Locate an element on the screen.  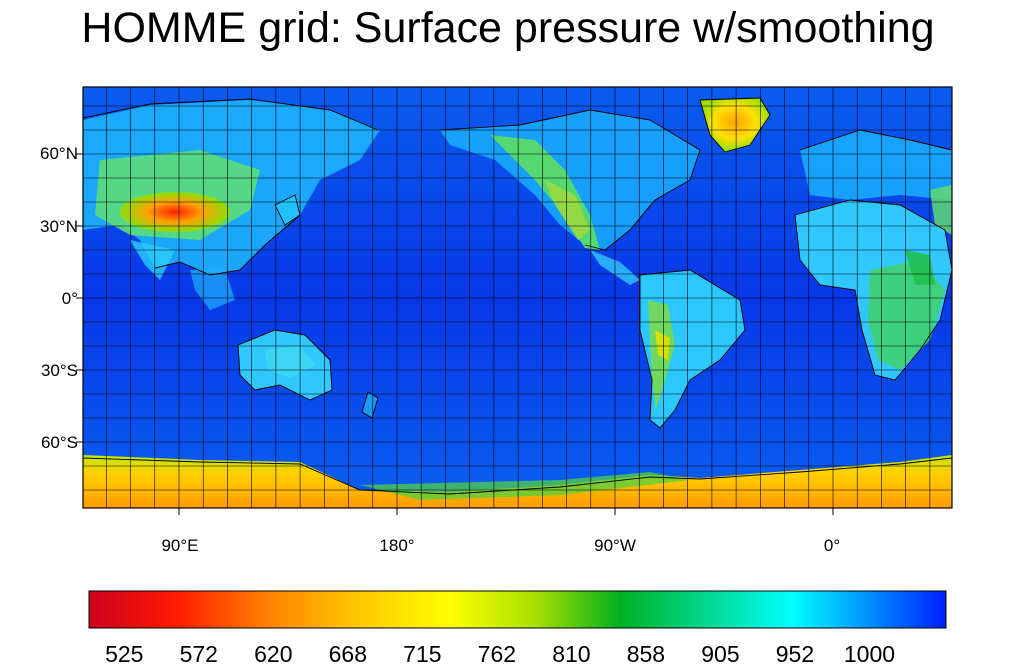
map-title: HOMME grid: Surface pressure w/smoothing is located at coordinates (508, 28).